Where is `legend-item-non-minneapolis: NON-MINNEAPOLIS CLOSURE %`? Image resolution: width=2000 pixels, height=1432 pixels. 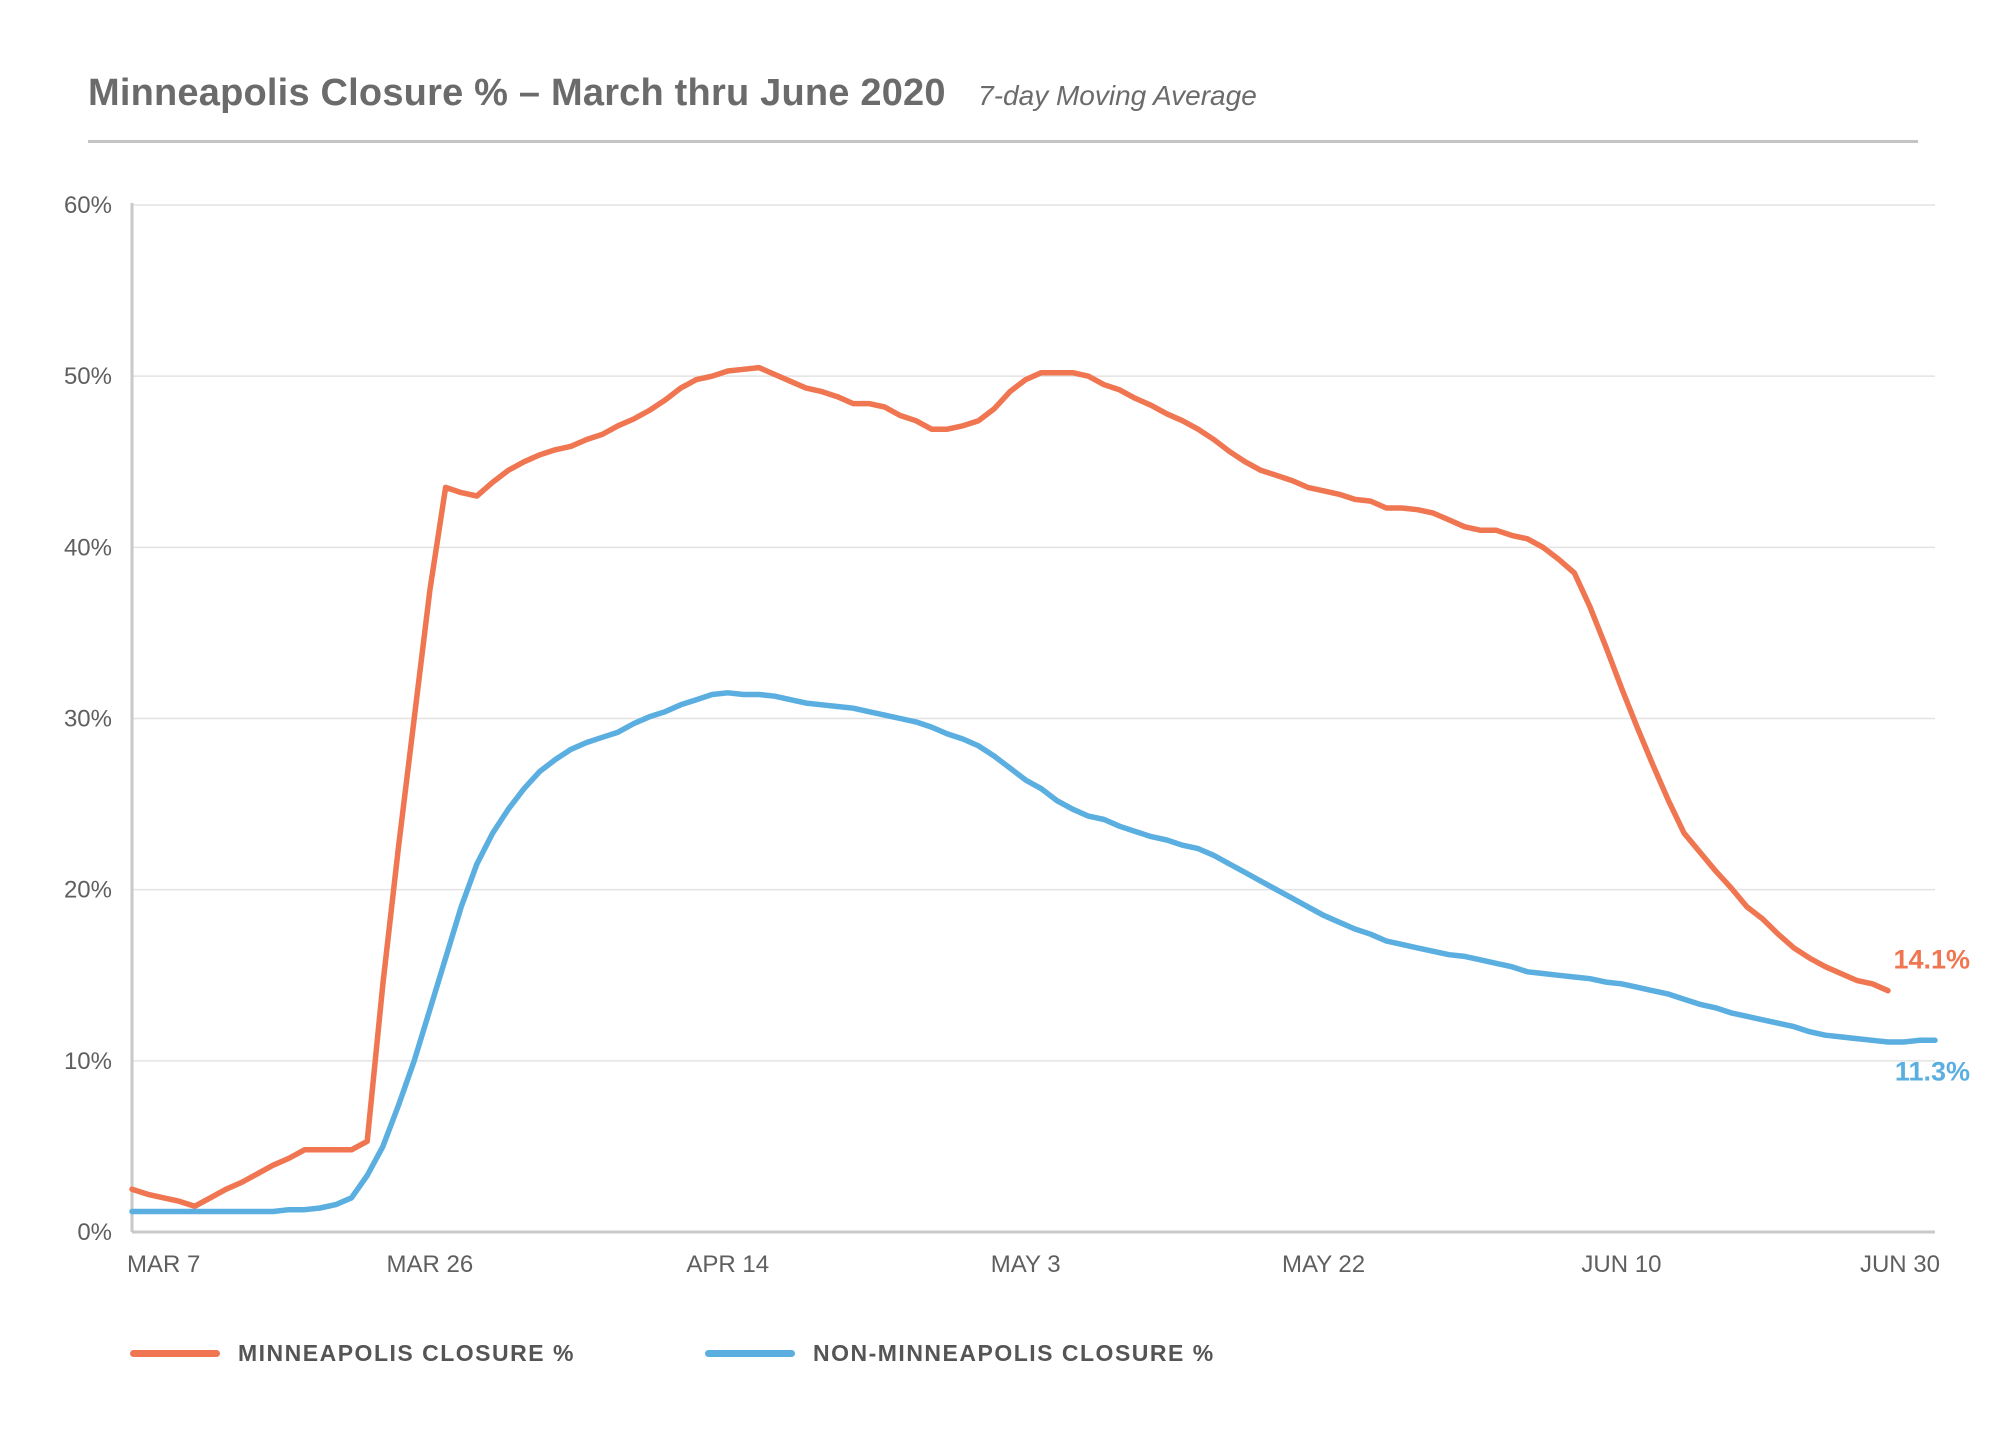
legend-item-non-minneapolis: NON-MINNEAPOLIS CLOSURE % is located at coordinates (960, 1353).